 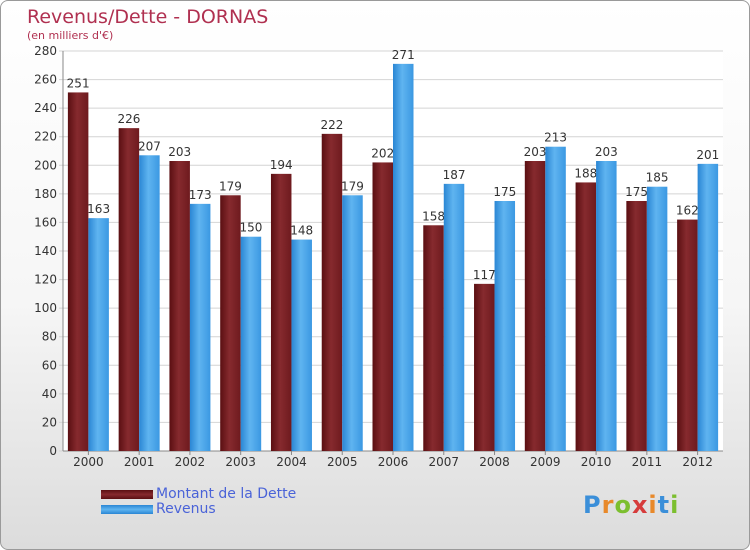 What do you see at coordinates (504, 192) in the screenshot?
I see `data-label-revenus: 175` at bounding box center [504, 192].